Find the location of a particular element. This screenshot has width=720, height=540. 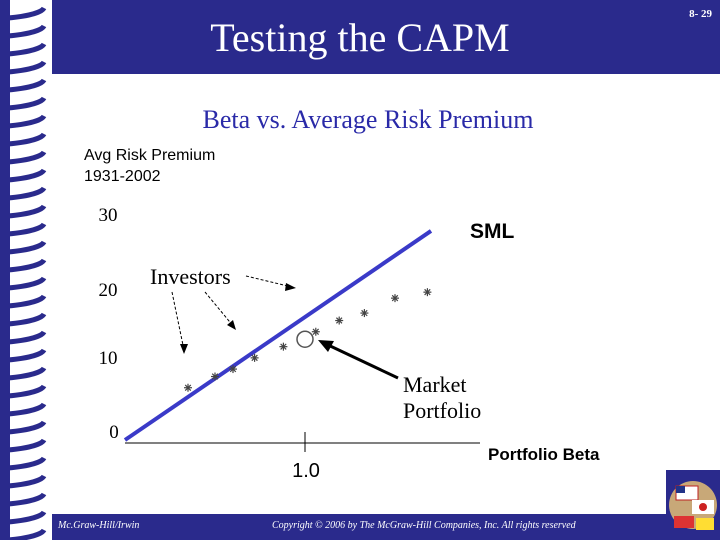

investors-label: Investors is located at coordinates (190, 276).